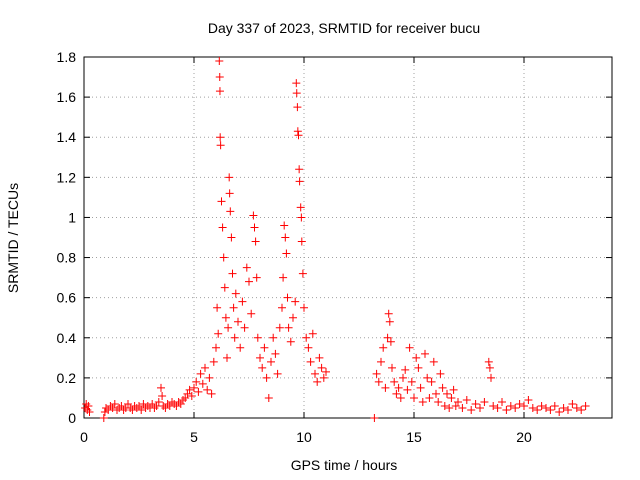  Describe the element at coordinates (67, 258) in the screenshot. I see `y-tick-label: 0.8` at that location.